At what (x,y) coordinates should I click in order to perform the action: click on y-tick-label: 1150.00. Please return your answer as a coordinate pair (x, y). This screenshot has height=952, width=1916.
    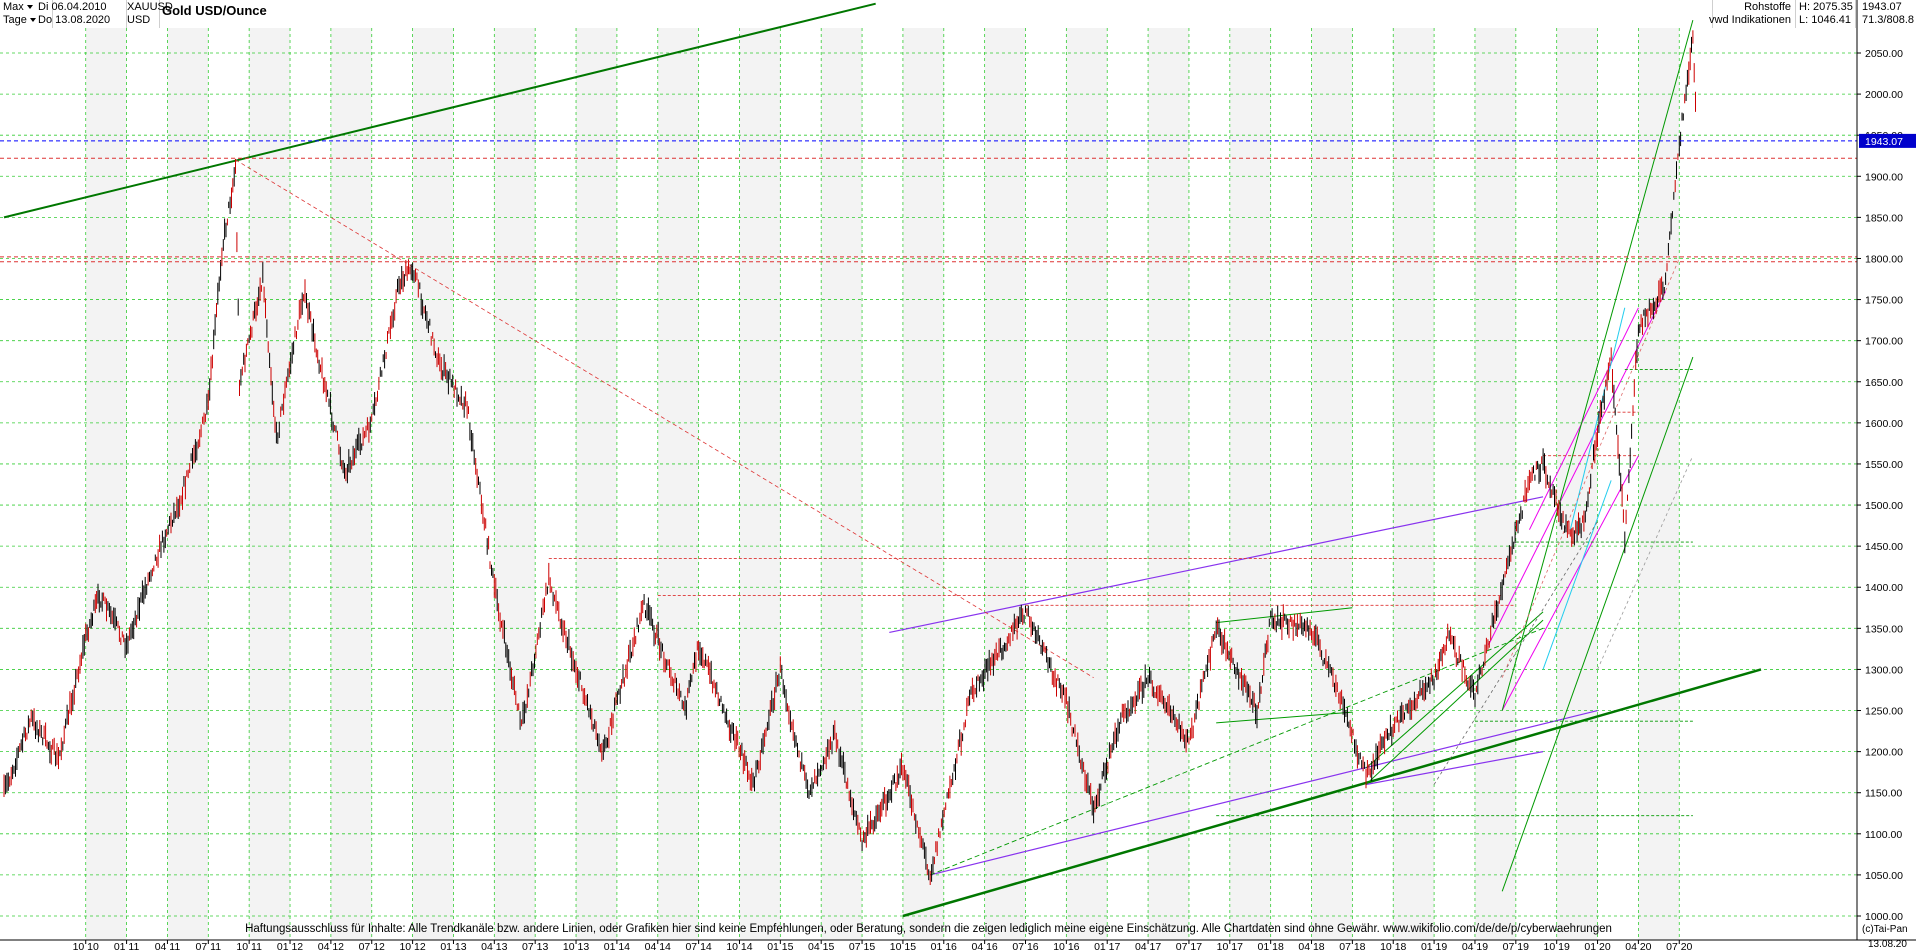
    Looking at the image, I should click on (1883, 794).